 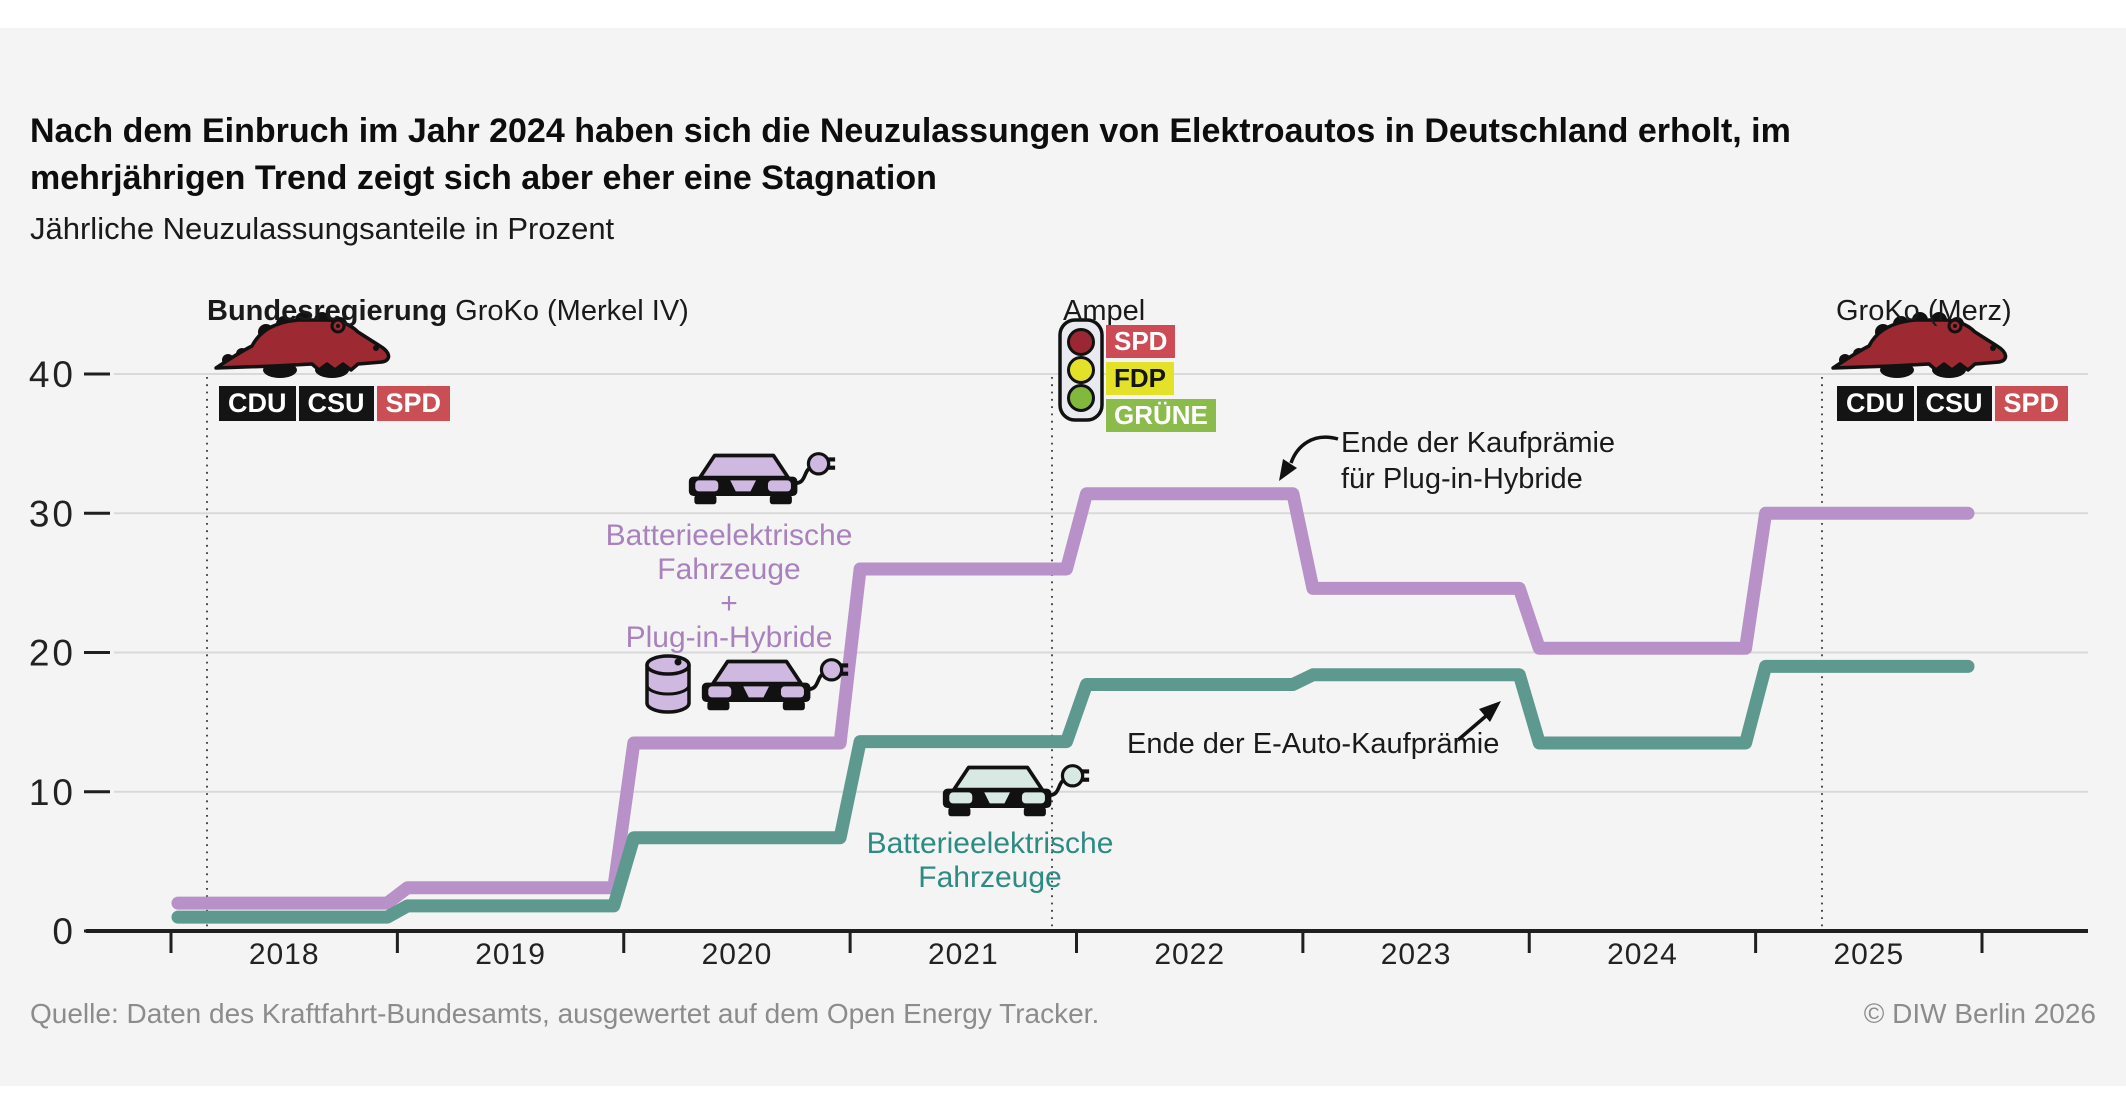 What do you see at coordinates (1081, 370) in the screenshot?
I see `traffic-light-icon` at bounding box center [1081, 370].